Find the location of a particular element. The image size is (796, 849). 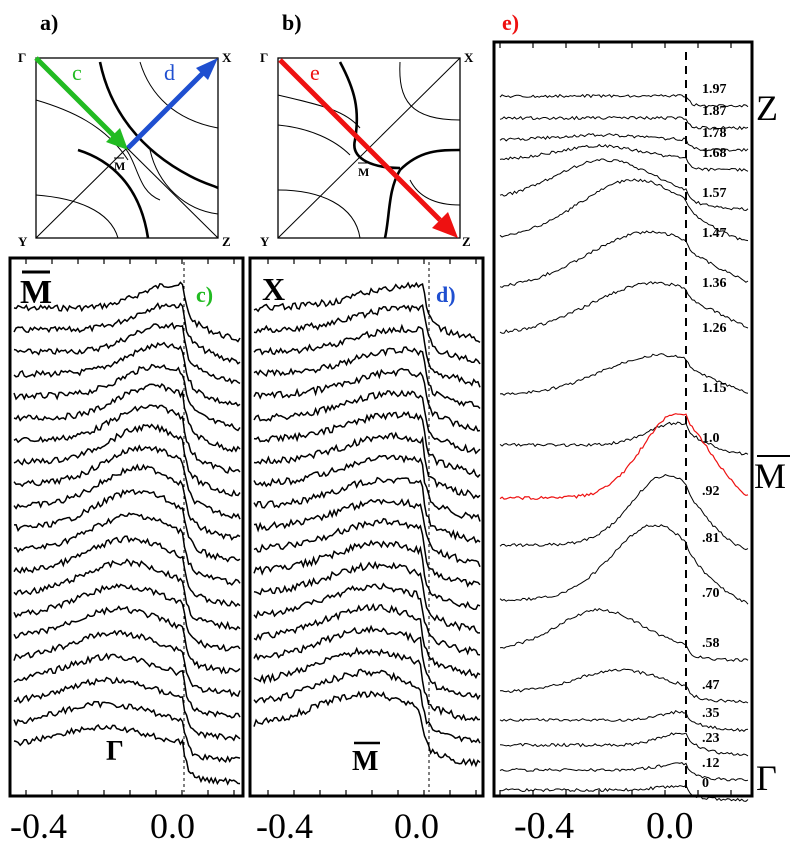

zone-square-a is located at coordinates (127, 148).